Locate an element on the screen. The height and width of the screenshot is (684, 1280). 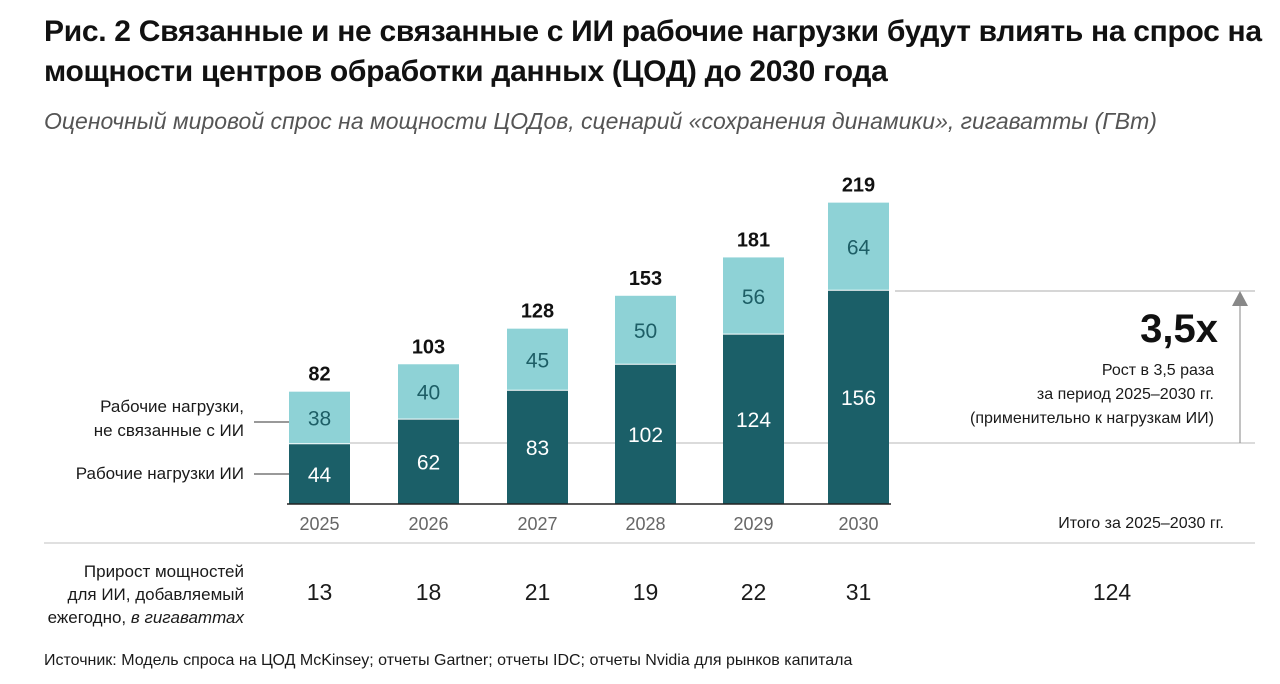
bar-non-ai-2028 is located at coordinates (645, 330).